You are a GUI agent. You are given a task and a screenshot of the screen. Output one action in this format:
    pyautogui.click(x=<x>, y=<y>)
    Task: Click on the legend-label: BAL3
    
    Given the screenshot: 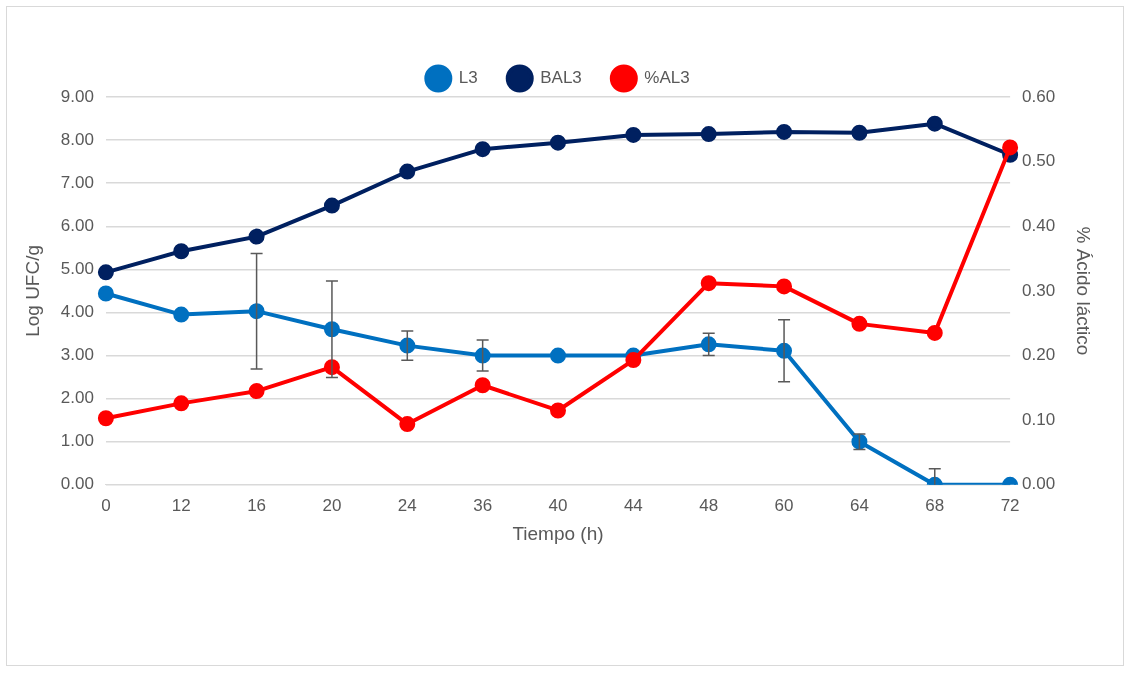 What is the action you would take?
    pyautogui.click(x=561, y=78)
    